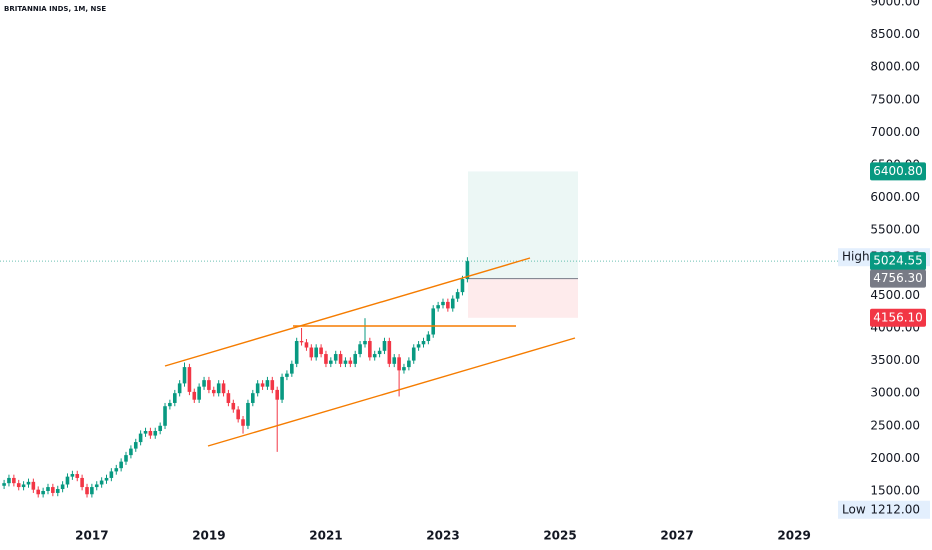  What do you see at coordinates (523, 298) in the screenshot?
I see `stop-zone` at bounding box center [523, 298].